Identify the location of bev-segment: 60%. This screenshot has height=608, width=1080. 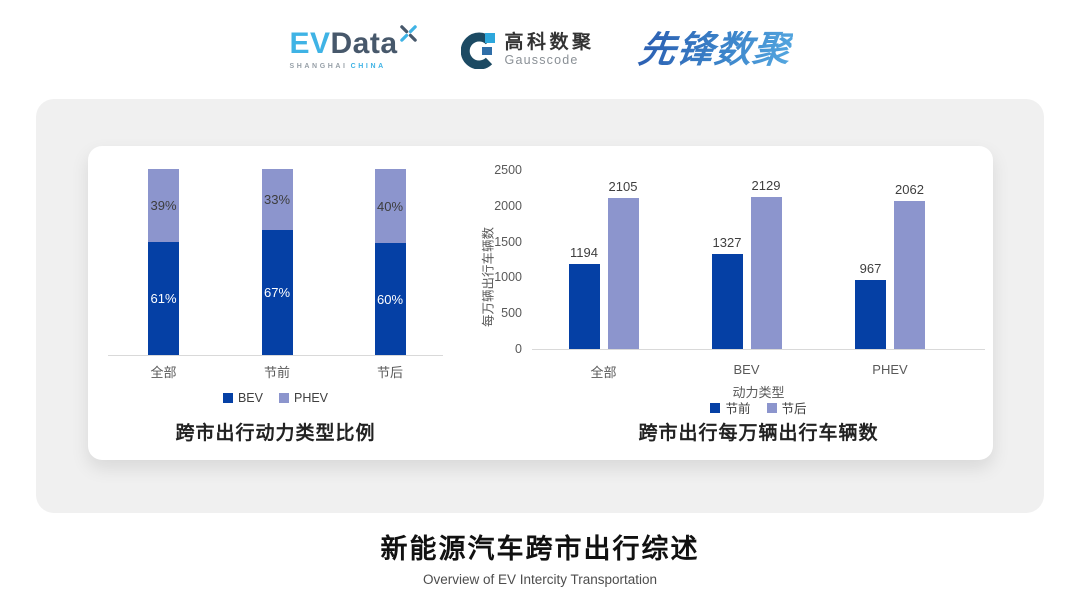
(390, 299).